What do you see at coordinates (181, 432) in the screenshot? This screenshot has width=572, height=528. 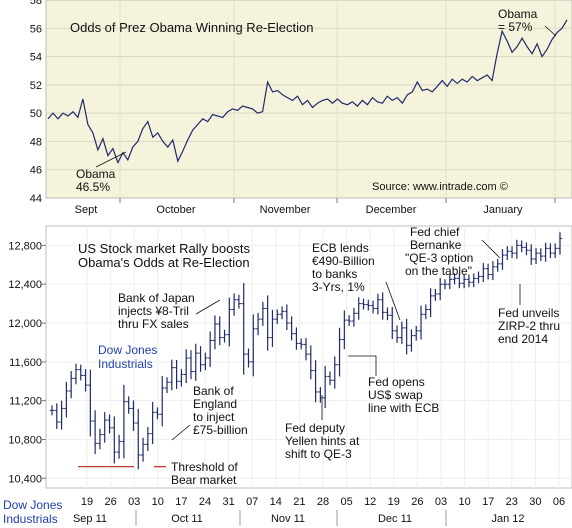 I see `annotation-boe-pointer` at bounding box center [181, 432].